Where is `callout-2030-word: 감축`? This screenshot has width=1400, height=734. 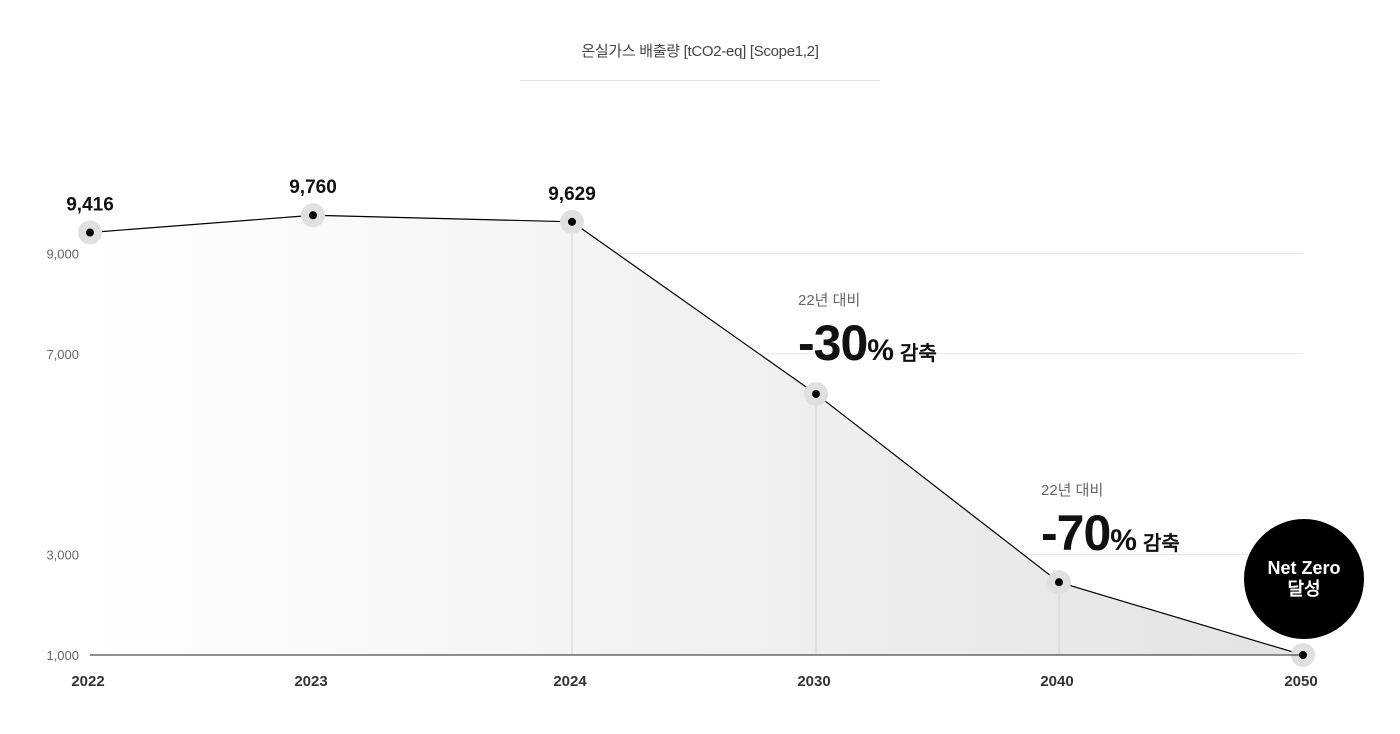
callout-2030-word: 감축 is located at coordinates (918, 354).